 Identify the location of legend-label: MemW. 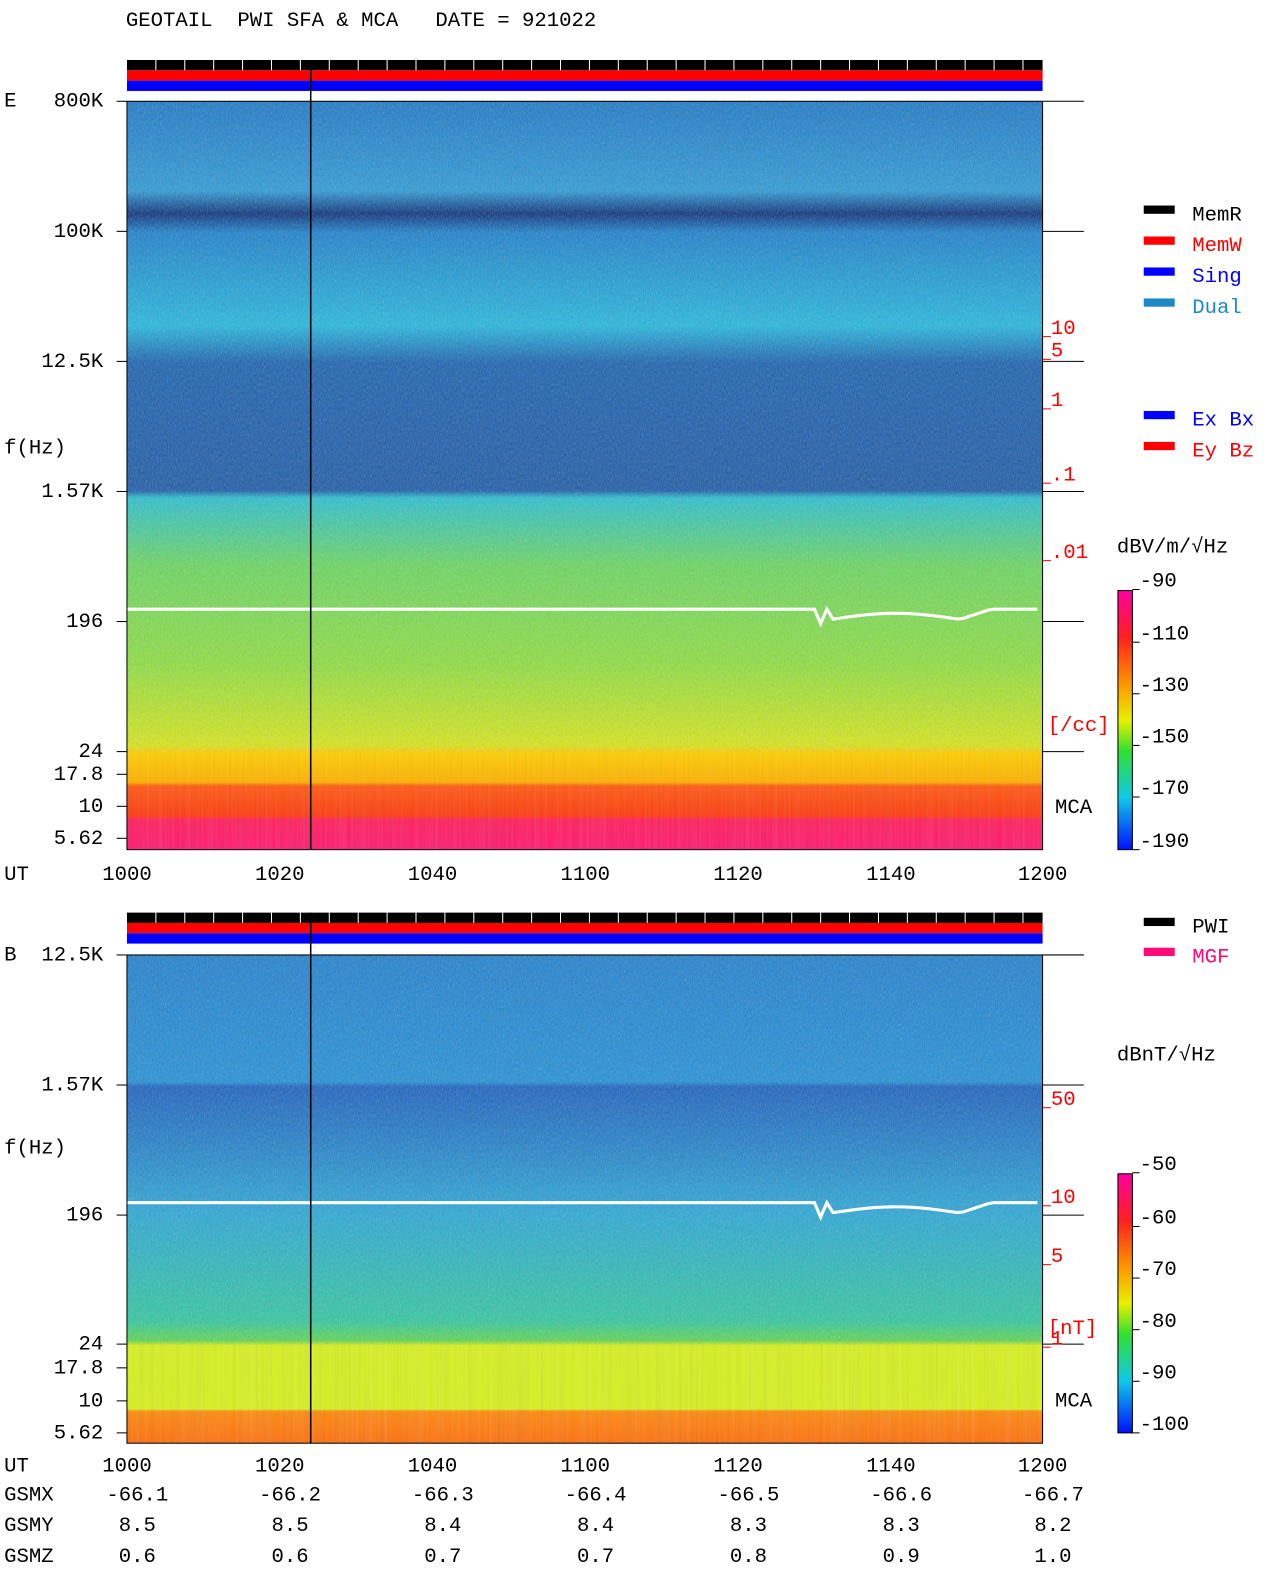
(1217, 246).